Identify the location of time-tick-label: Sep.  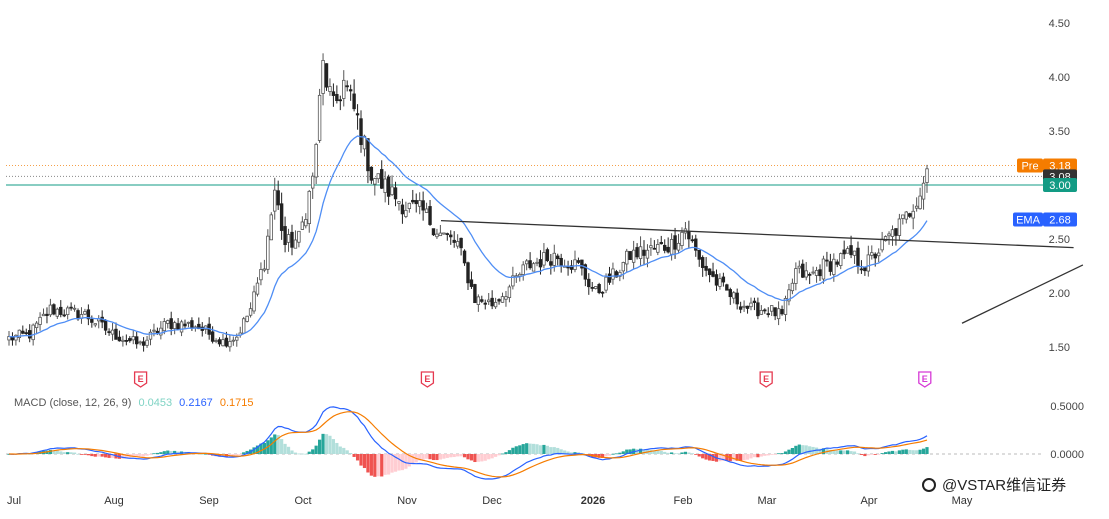
(209, 501).